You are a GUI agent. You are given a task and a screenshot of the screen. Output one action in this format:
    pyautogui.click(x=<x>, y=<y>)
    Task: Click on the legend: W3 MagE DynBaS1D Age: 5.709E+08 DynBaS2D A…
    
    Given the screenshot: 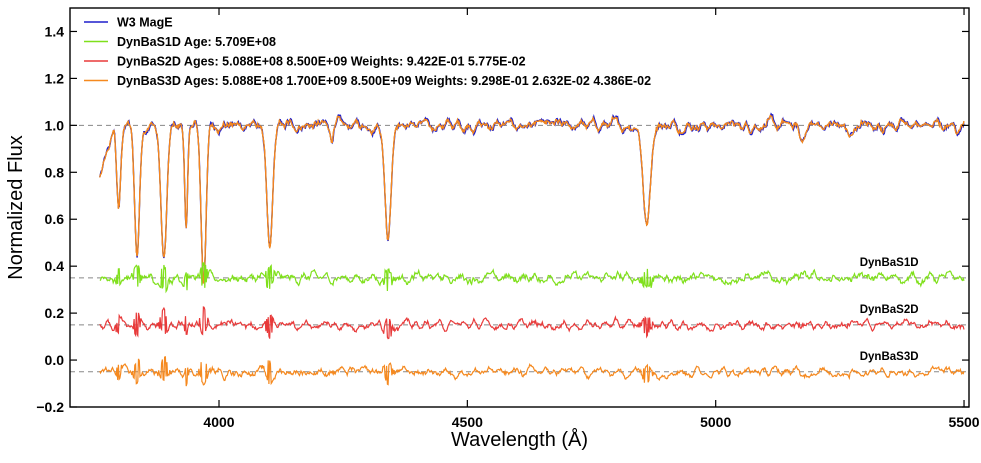 What is the action you would take?
    pyautogui.click(x=367, y=52)
    